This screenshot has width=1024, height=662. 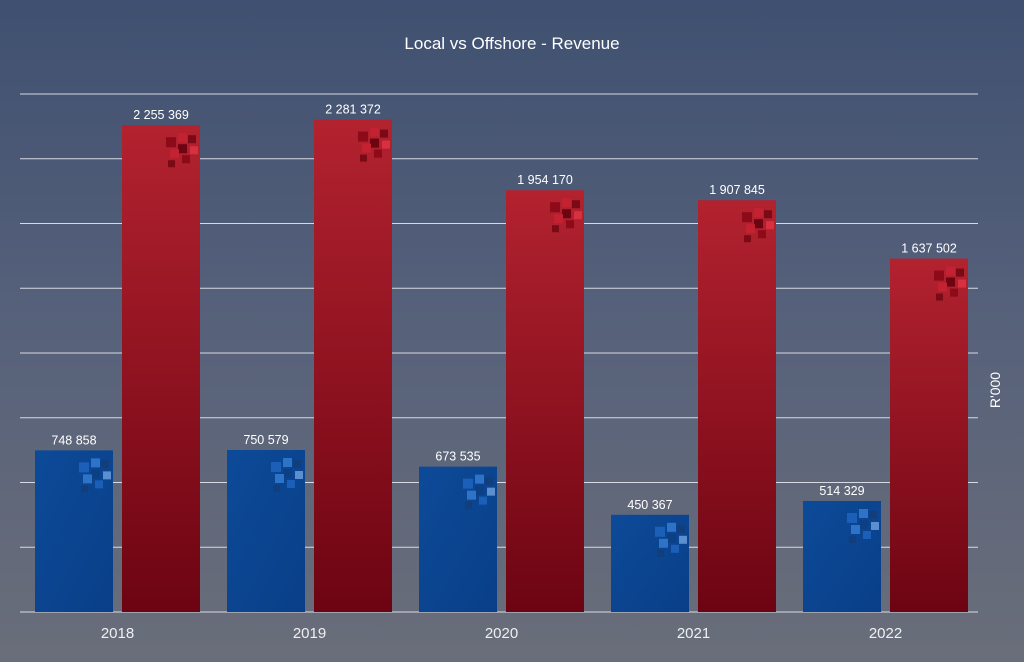 I want to click on bar-local-2019, so click(x=266, y=531).